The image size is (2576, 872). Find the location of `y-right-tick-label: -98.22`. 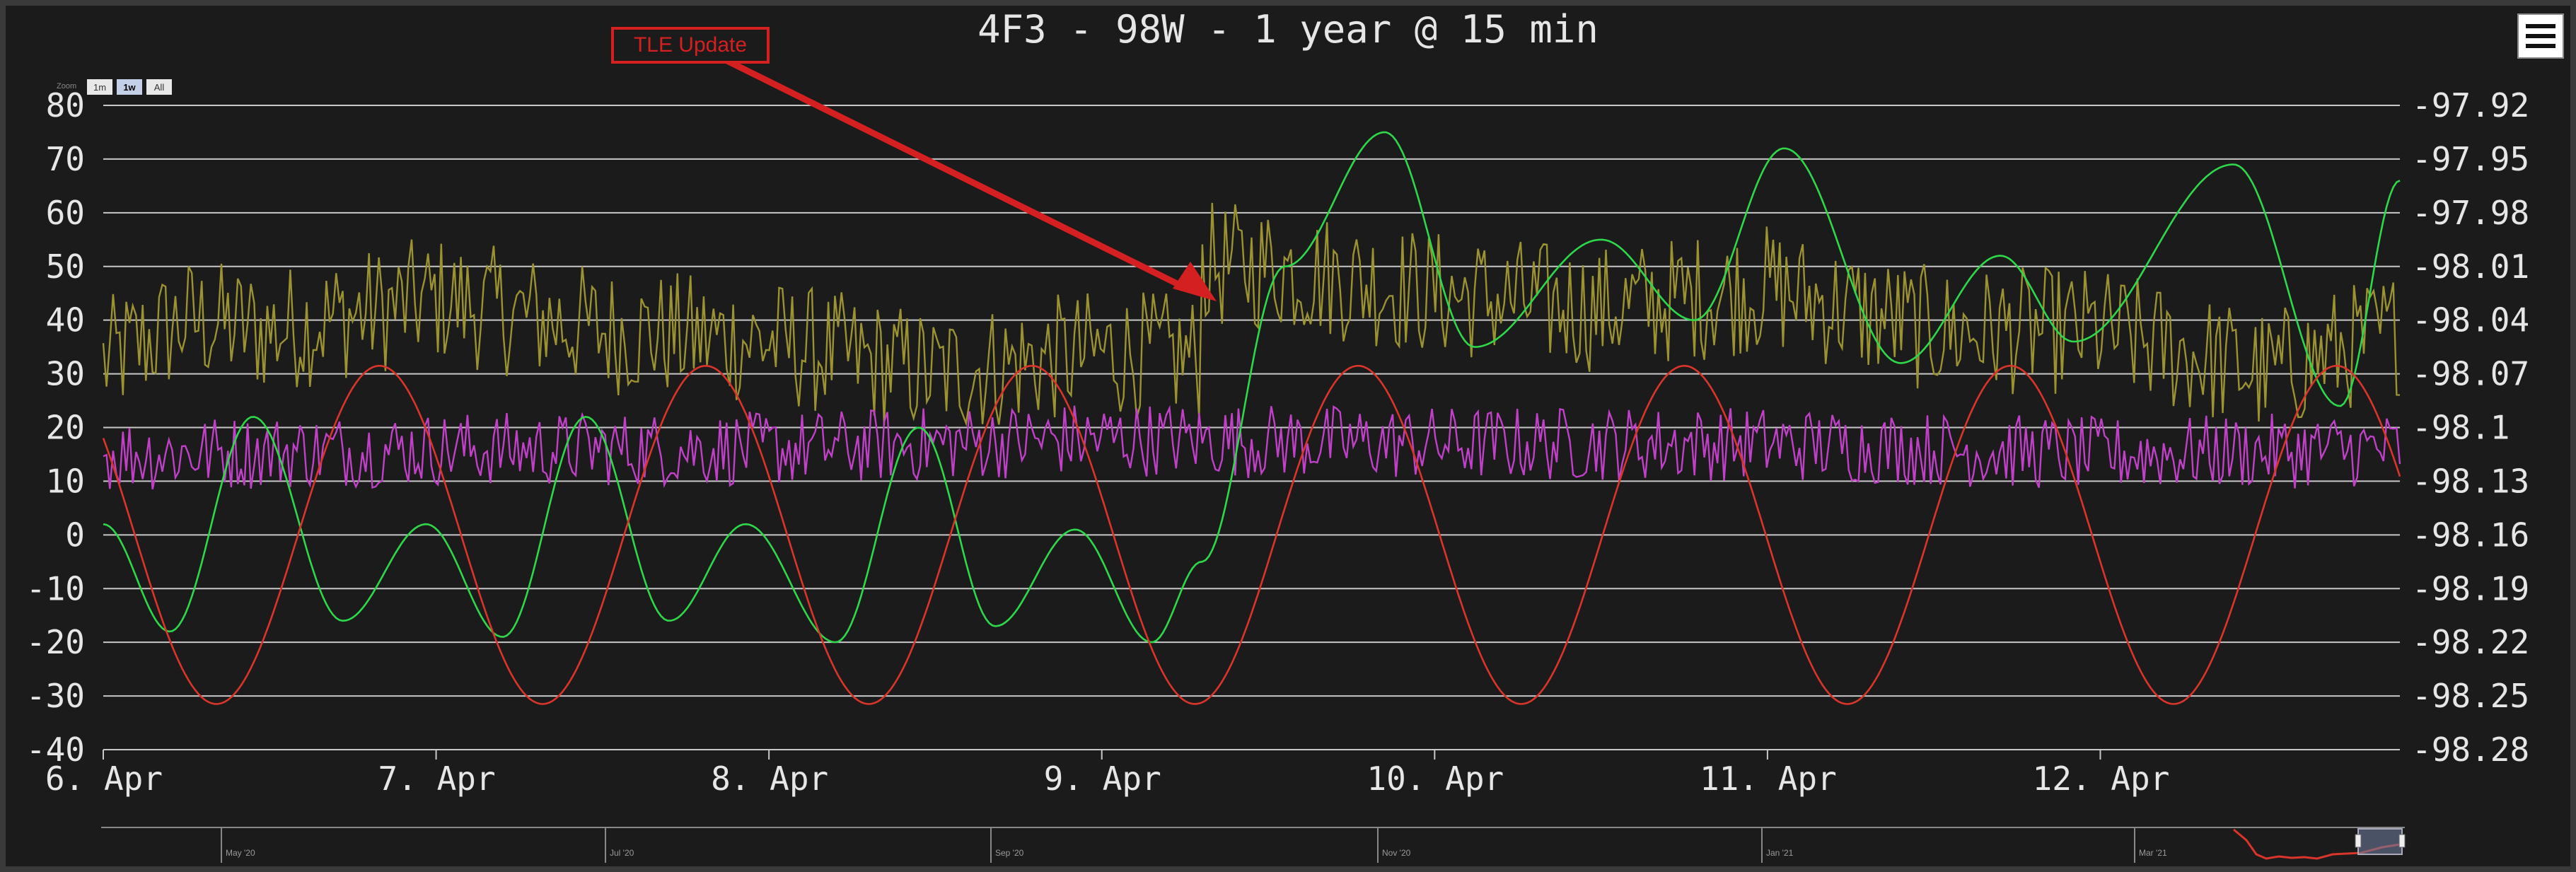

y-right-tick-label: -98.22 is located at coordinates (2470, 642).